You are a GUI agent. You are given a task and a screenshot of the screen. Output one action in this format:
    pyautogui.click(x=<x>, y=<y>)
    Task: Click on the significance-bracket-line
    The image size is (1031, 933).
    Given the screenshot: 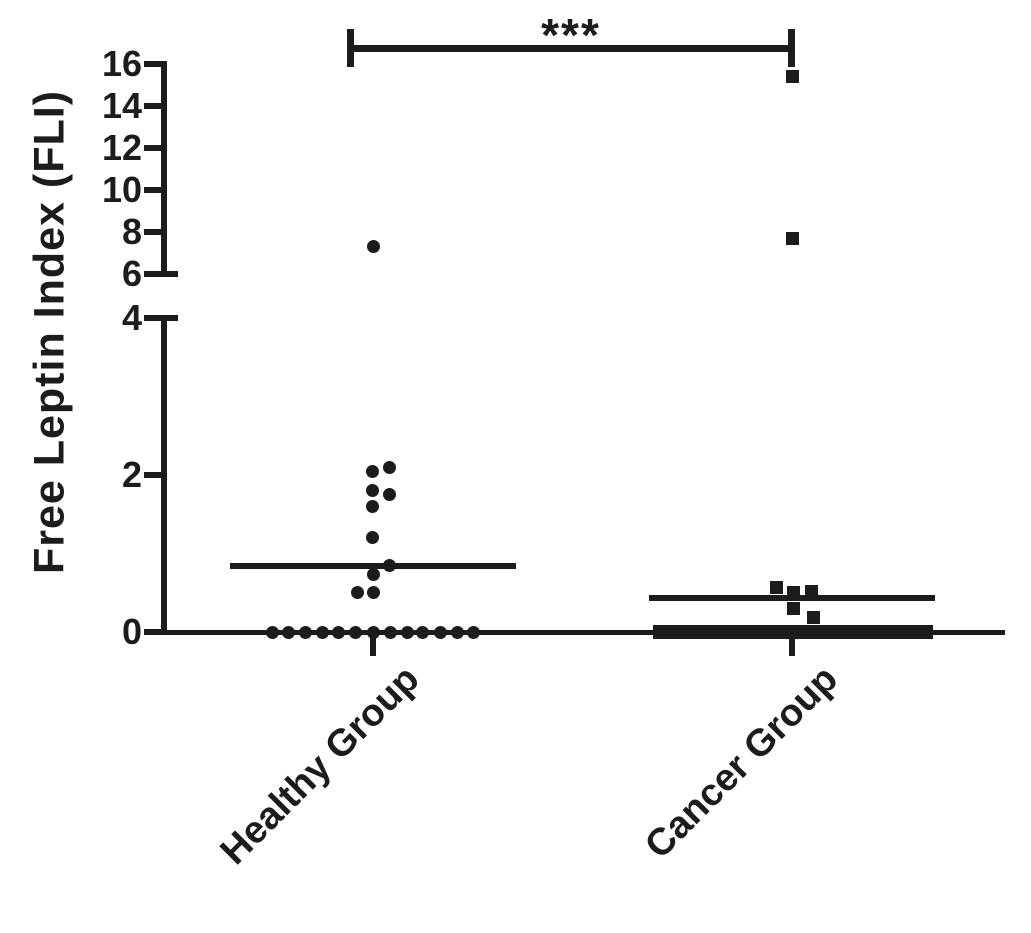 What is the action you would take?
    pyautogui.click(x=571, y=48)
    